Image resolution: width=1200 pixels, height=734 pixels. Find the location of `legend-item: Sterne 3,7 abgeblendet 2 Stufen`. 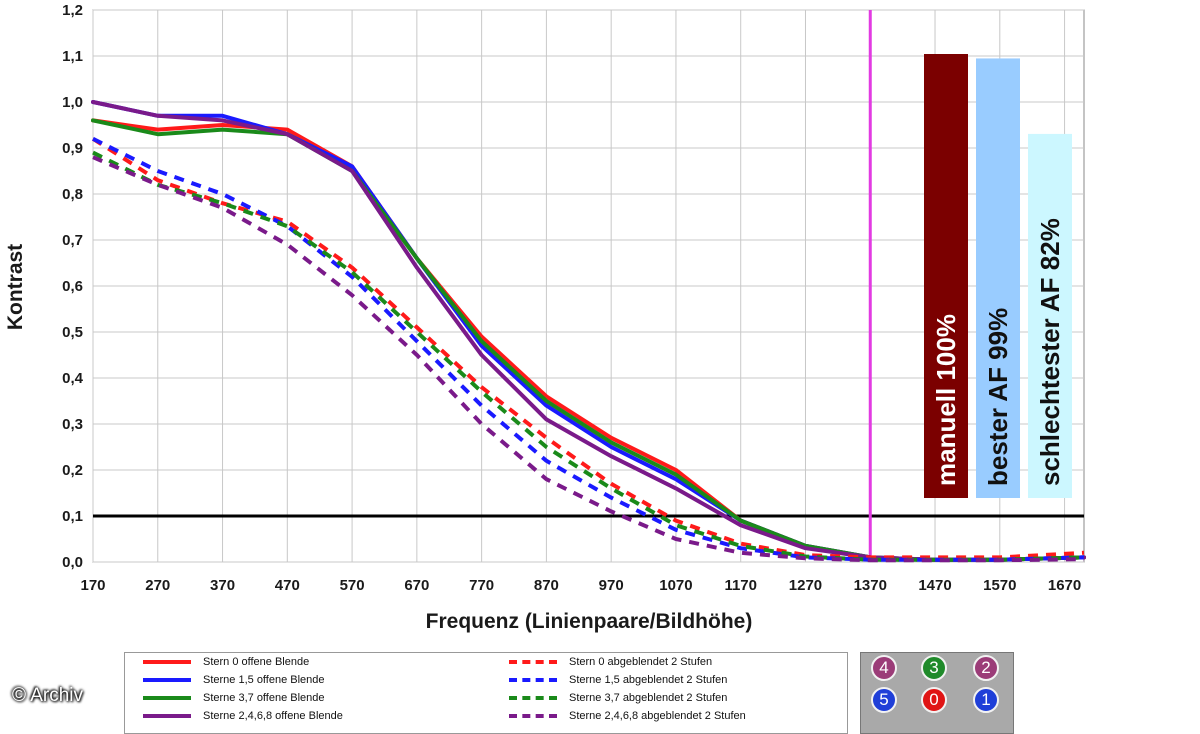

legend-item: Sterne 3,7 abgeblendet 2 Stufen is located at coordinates (618, 698).